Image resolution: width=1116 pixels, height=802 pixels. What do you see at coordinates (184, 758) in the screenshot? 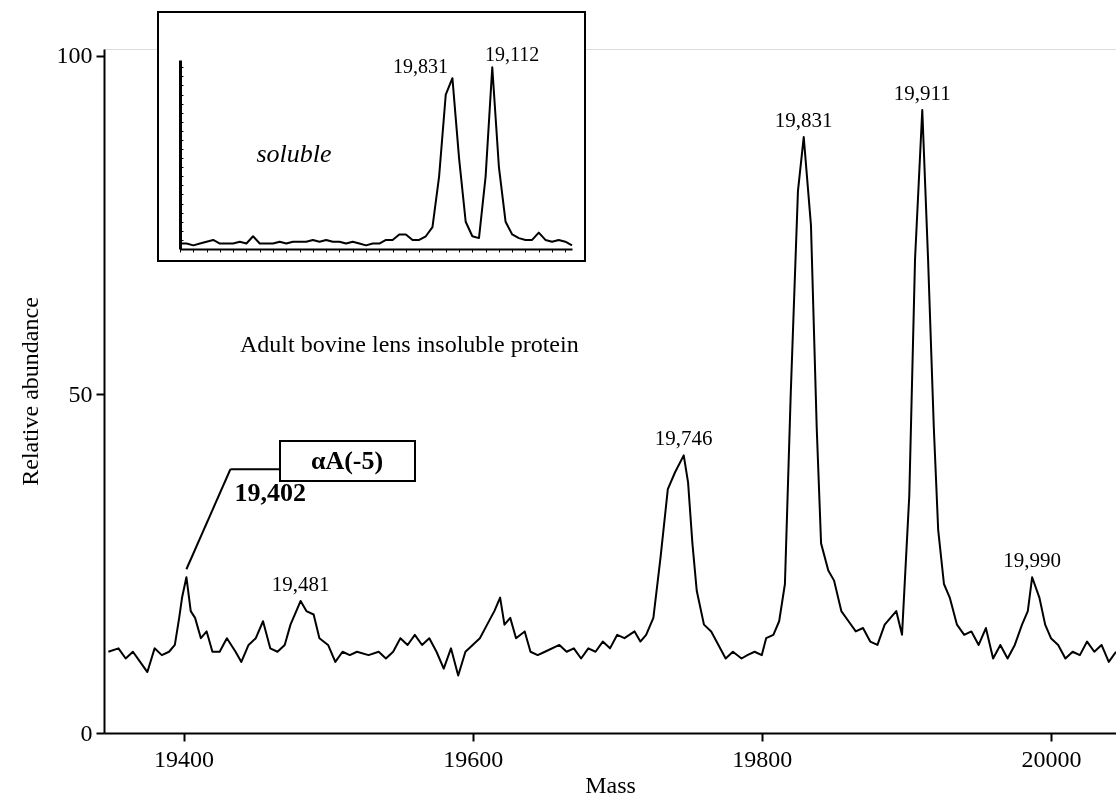
I see `x-tick-label: 19400` at bounding box center [184, 758].